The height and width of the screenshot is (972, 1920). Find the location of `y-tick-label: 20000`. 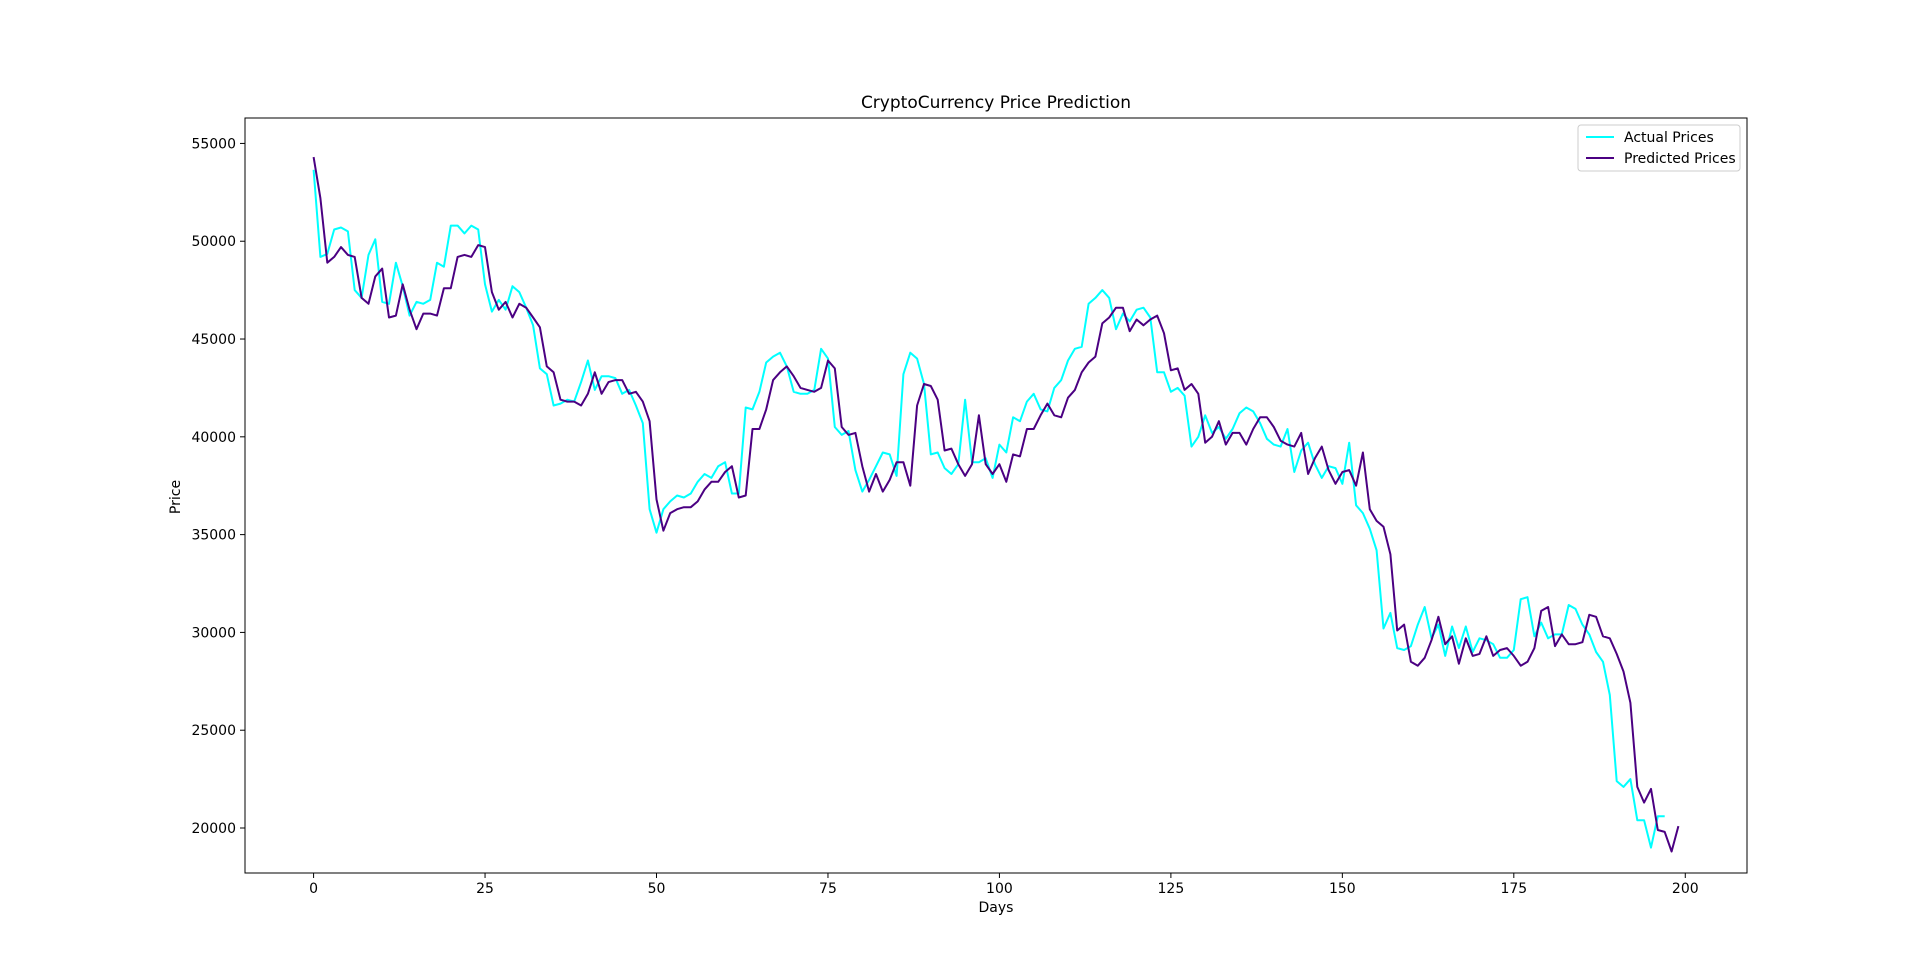

y-tick-label: 20000 is located at coordinates (213, 829).